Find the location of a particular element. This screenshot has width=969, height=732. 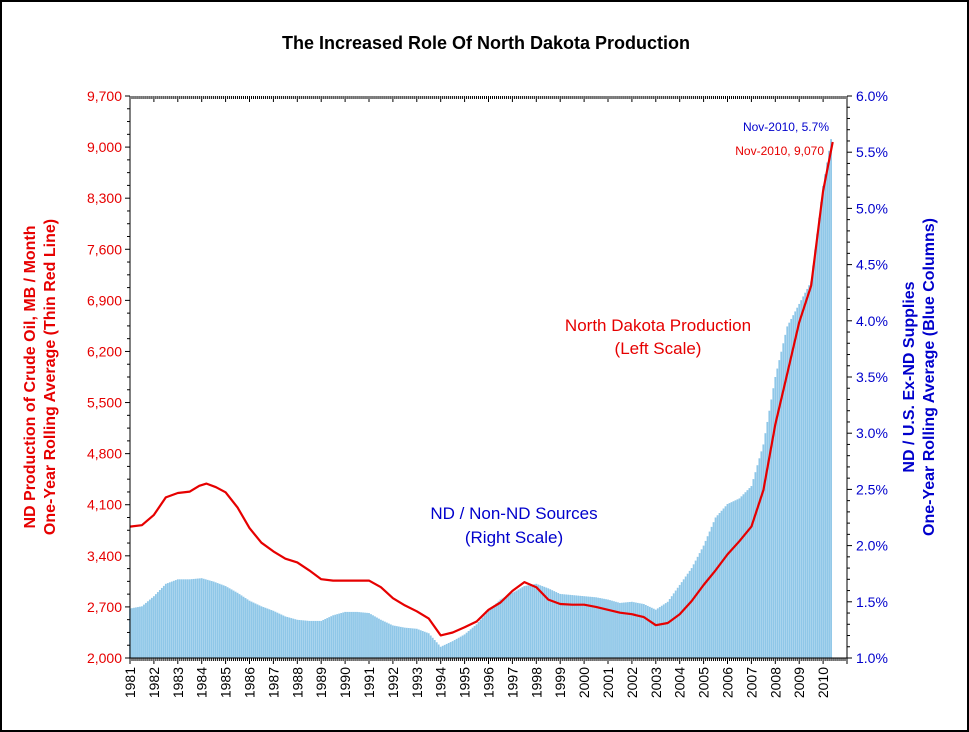

x-tick-label: 2001 is located at coordinates (608, 682).